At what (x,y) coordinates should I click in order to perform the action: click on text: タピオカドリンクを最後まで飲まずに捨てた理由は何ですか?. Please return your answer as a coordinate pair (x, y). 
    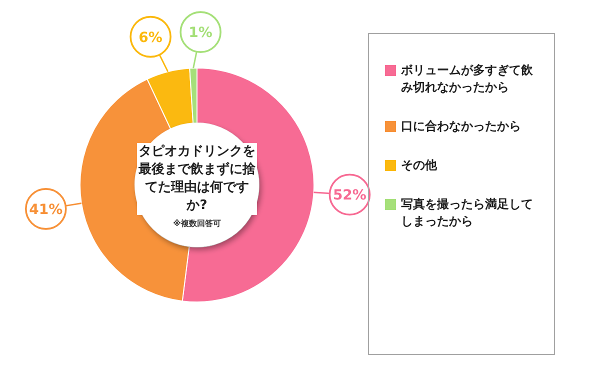
    Looking at the image, I should click on (197, 179).